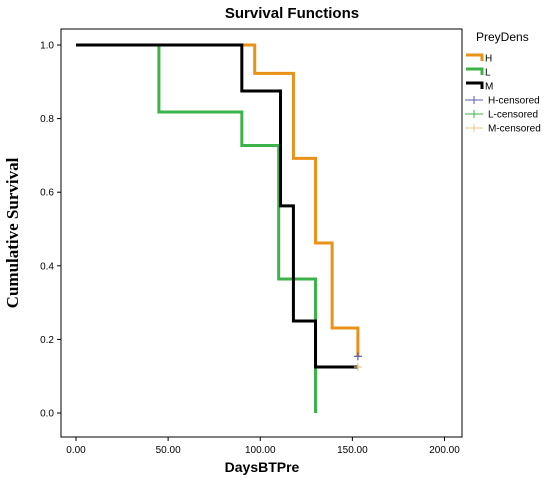 Image resolution: width=550 pixels, height=483 pixels. What do you see at coordinates (47, 414) in the screenshot?
I see `y-tick-label: 0.0` at bounding box center [47, 414].